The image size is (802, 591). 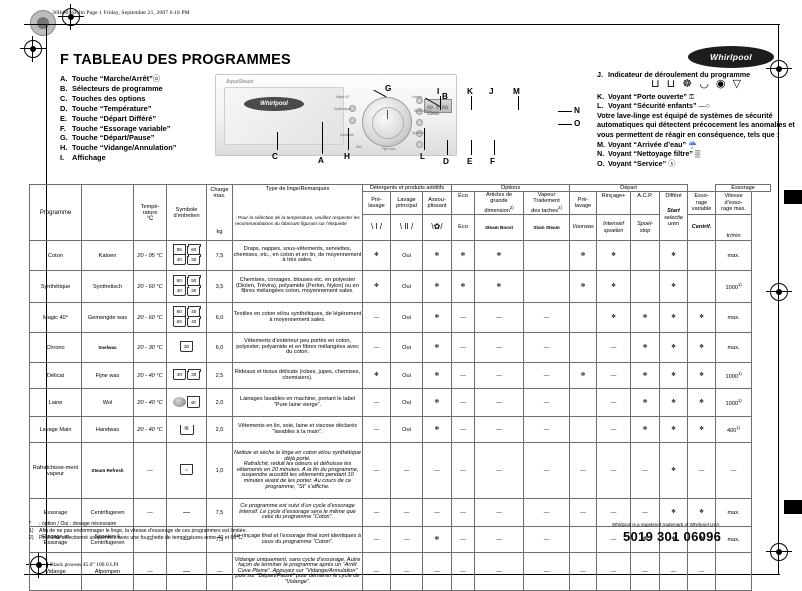 What do you see at coordinates (583, 471) in the screenshot?
I see `cell-prelavage-2: —` at bounding box center [583, 471].